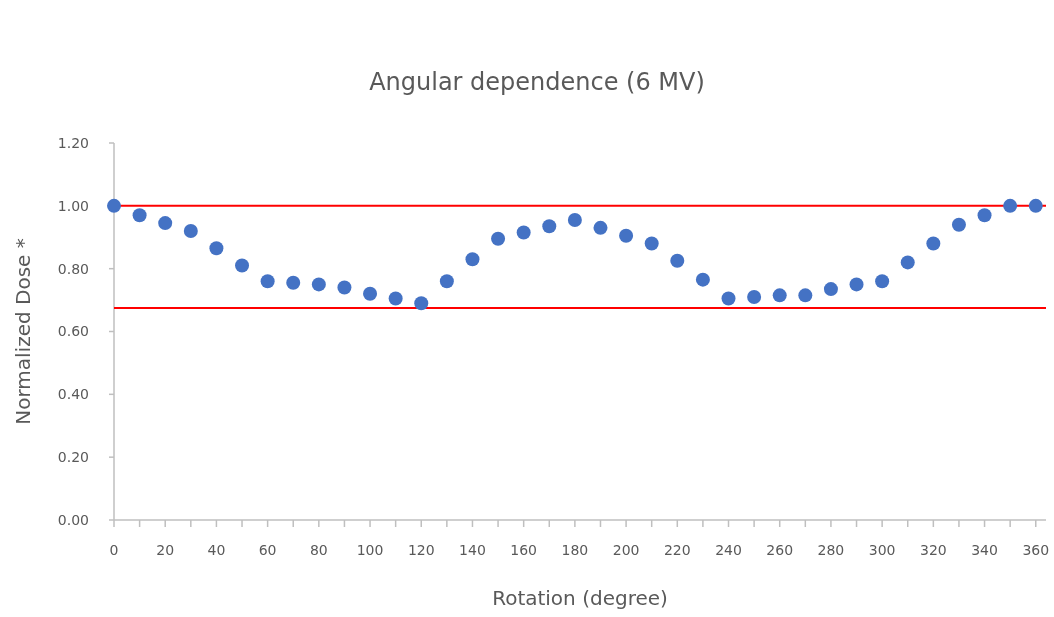  I want to click on x-tick-label: 60, so click(267, 550).